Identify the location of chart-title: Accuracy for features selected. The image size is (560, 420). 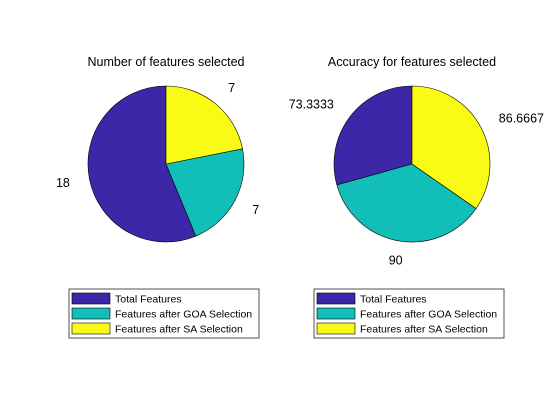
(412, 62).